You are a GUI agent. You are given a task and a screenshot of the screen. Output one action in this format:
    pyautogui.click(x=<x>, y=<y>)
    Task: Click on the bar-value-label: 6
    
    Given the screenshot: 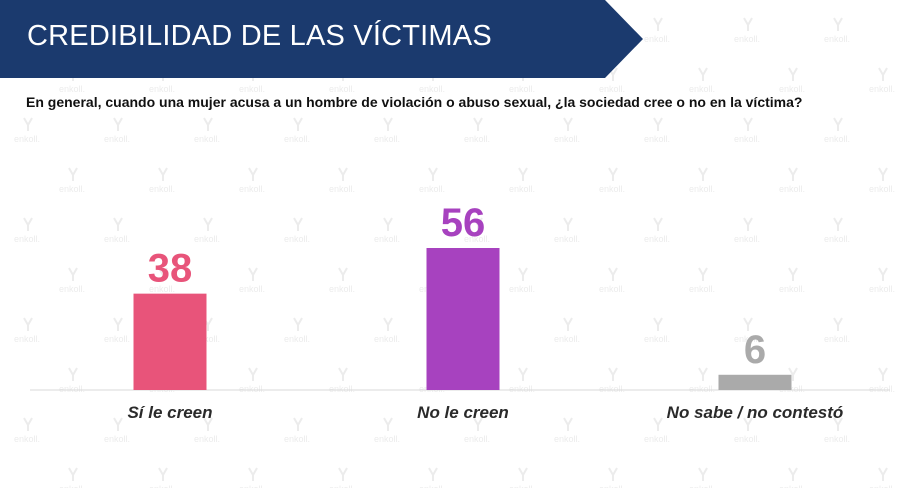 What is the action you would take?
    pyautogui.click(x=755, y=350)
    